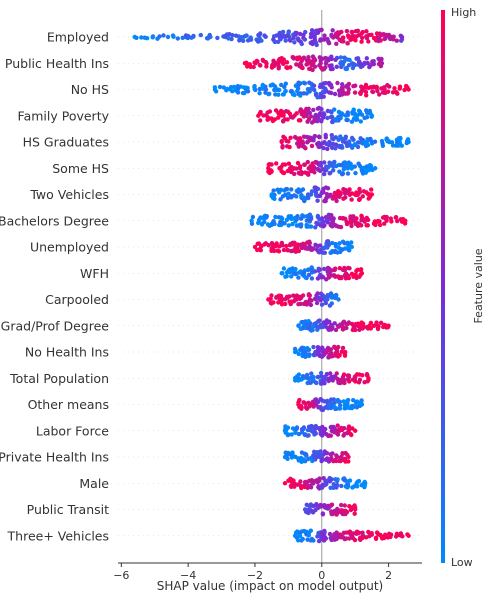 The image size is (490, 603). I want to click on feature-label: Total Population, so click(59, 378).